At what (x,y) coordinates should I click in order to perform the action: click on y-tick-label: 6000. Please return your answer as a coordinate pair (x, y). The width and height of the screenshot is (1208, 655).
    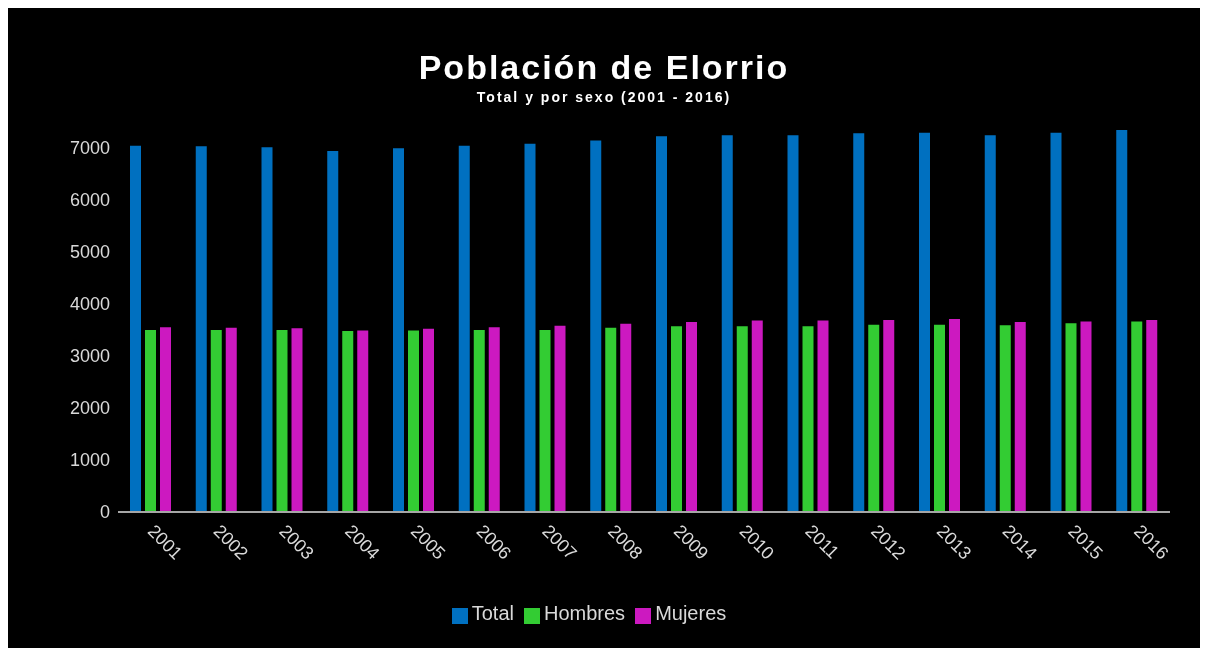
    Looking at the image, I should click on (89, 200).